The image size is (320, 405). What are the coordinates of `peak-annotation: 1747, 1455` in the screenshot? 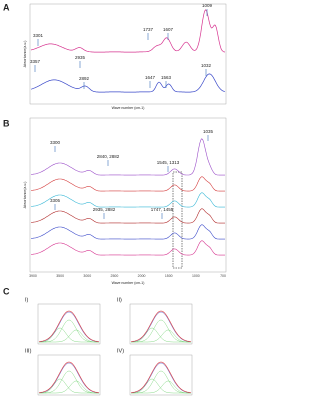 It's located at (162, 209).